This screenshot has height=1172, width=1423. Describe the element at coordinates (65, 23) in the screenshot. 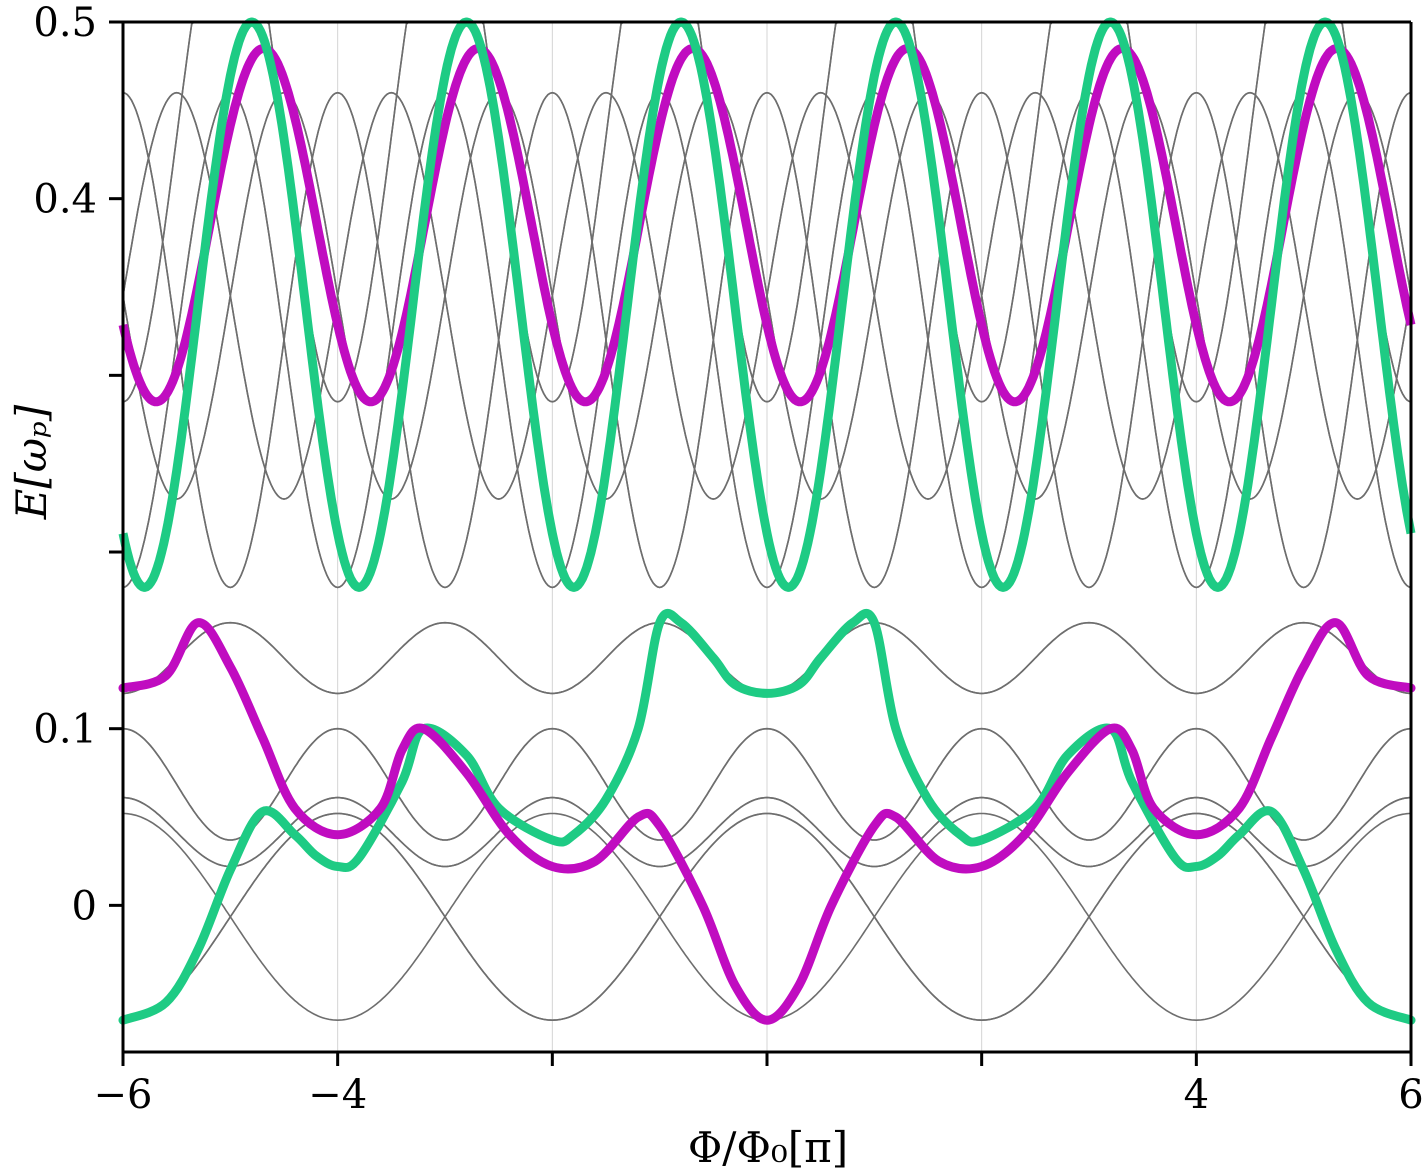

I see `y-tick-label-5: 0.5` at that location.